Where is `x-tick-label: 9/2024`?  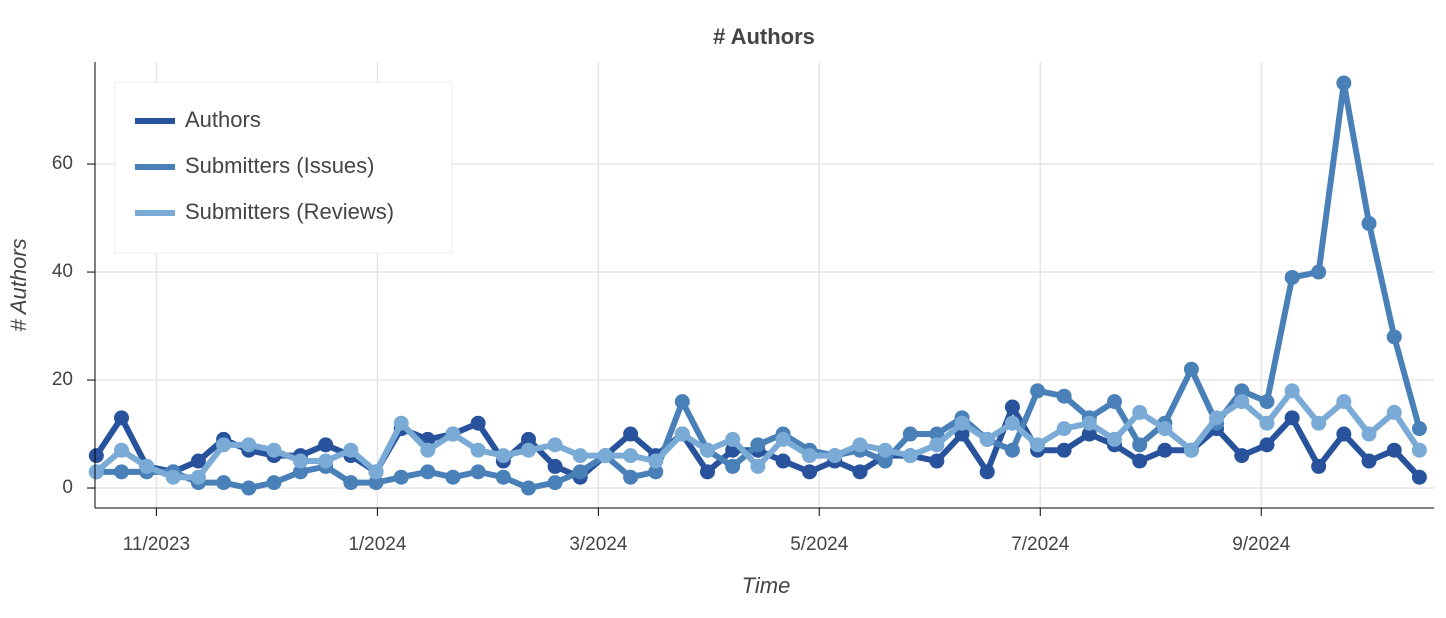
x-tick-label: 9/2024 is located at coordinates (1261, 544).